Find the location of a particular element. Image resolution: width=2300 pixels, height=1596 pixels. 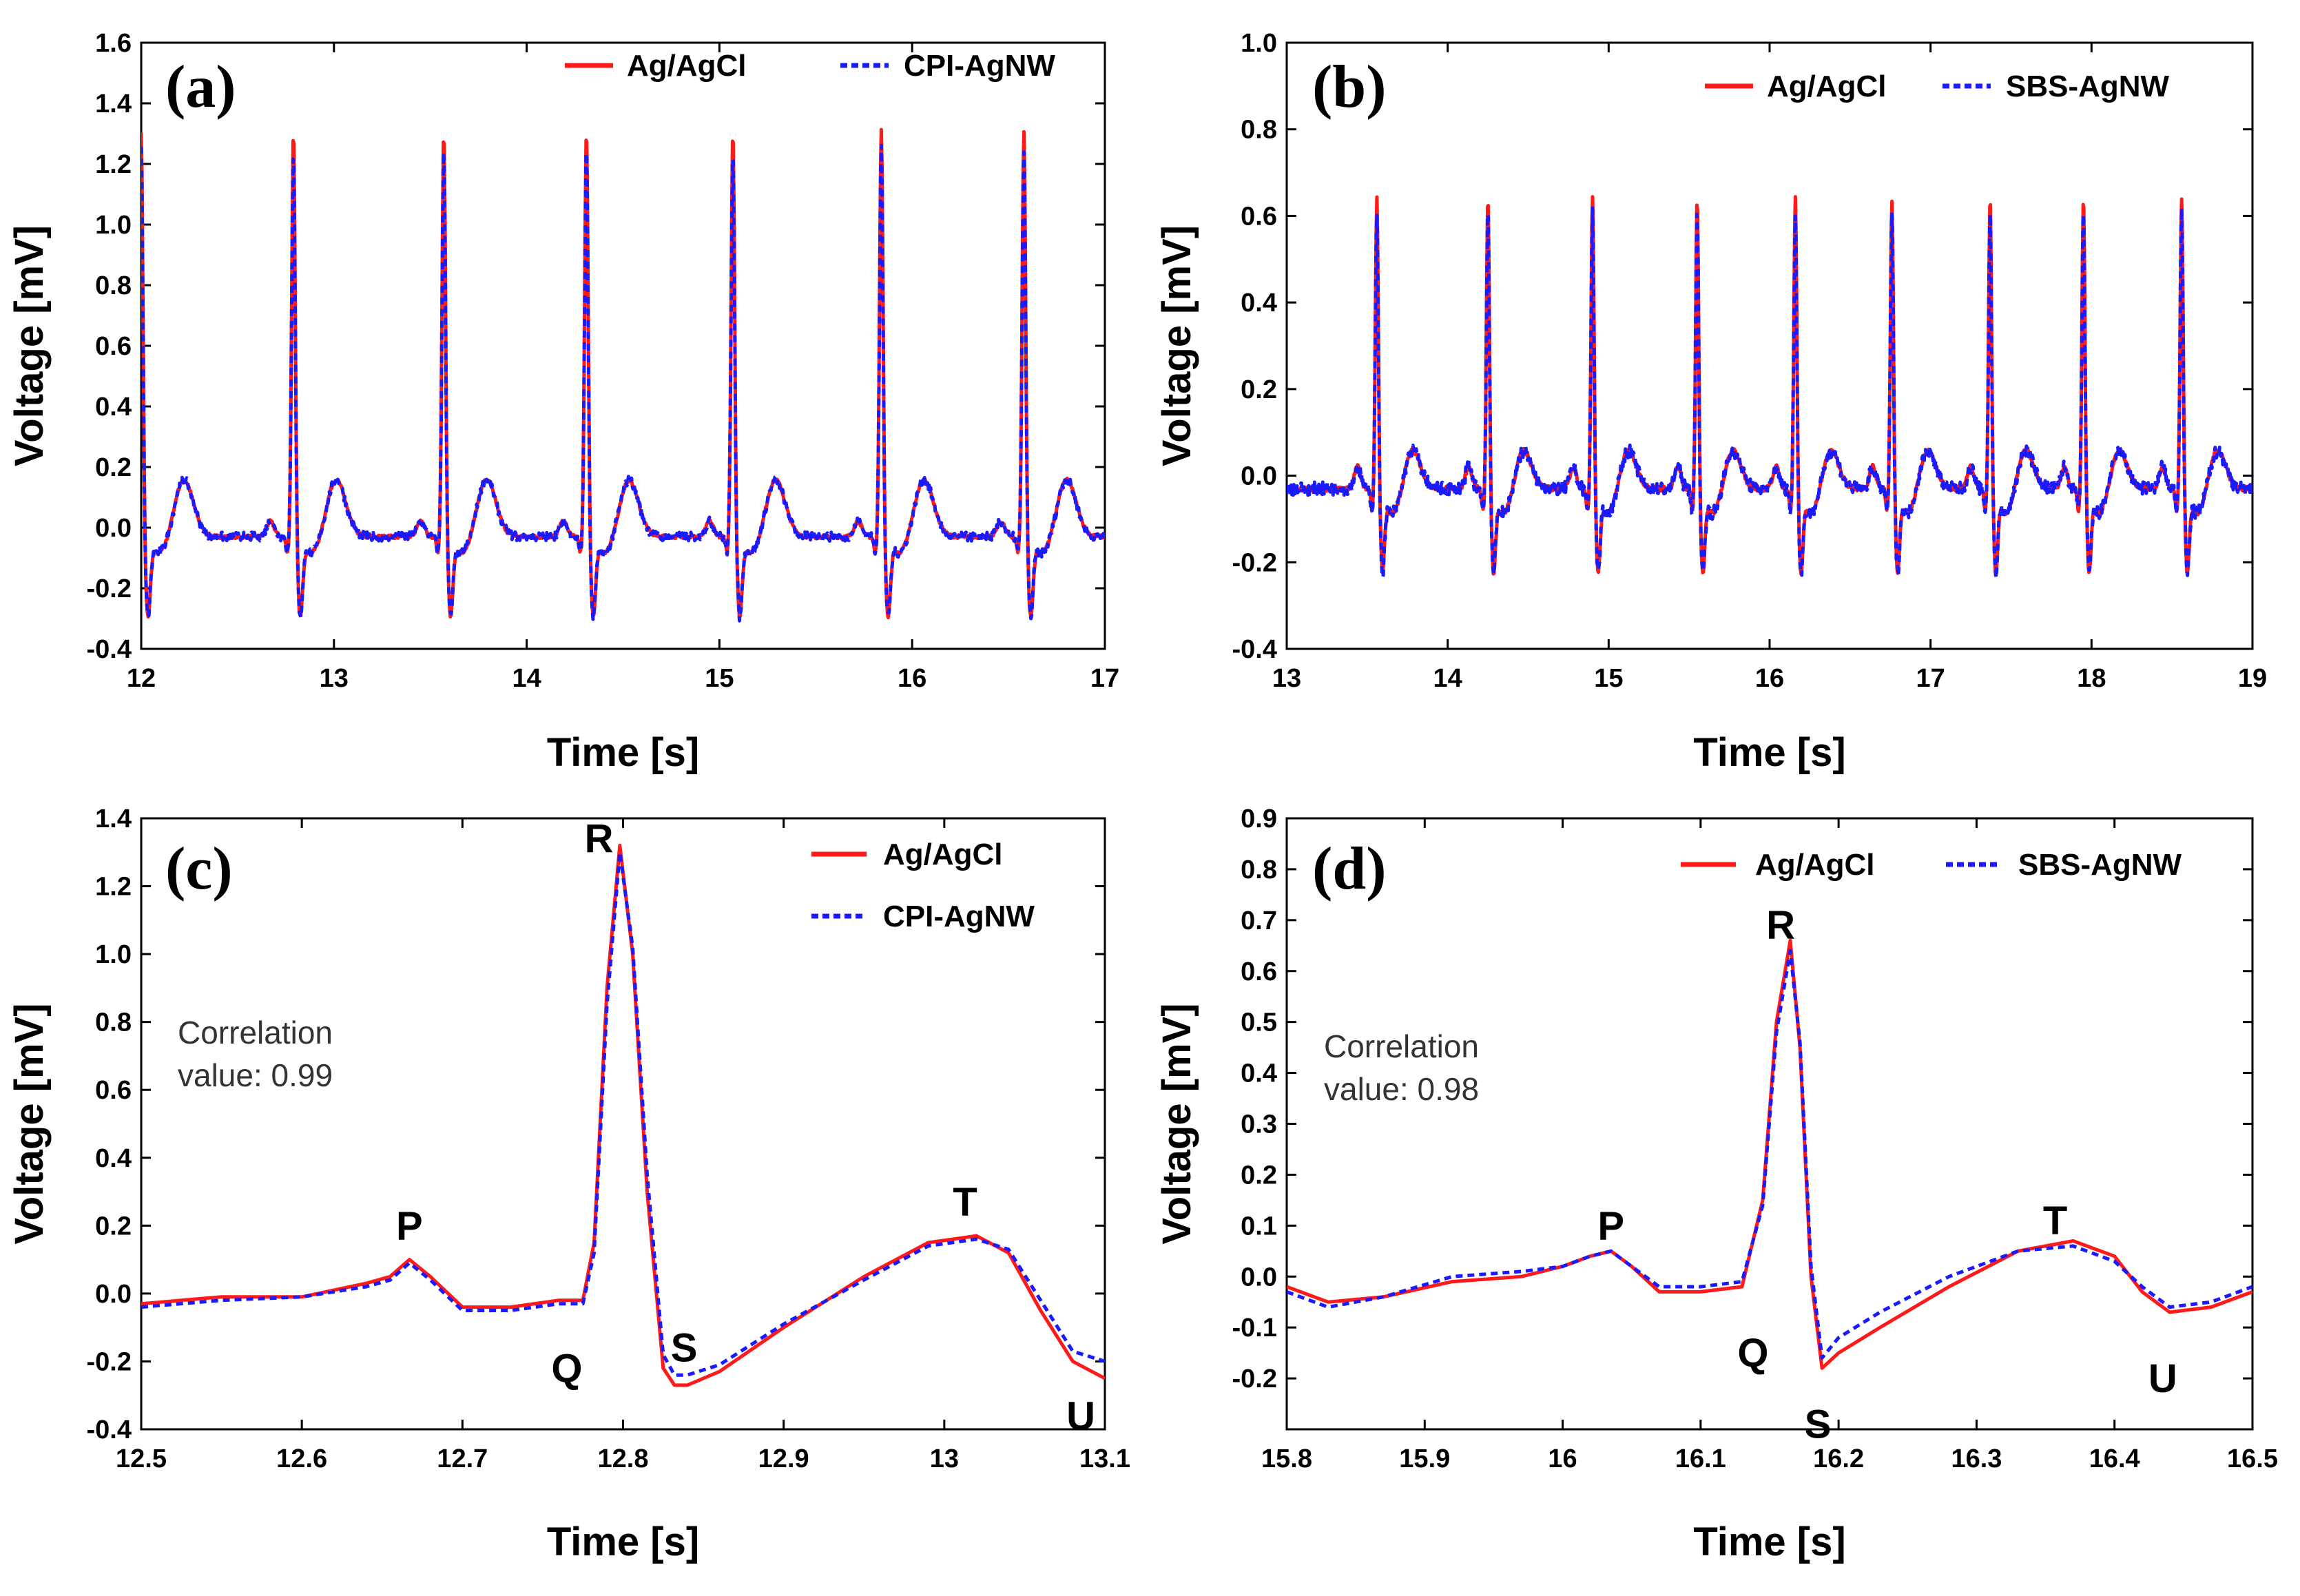

x-tick-label: 17 is located at coordinates (1930, 678).